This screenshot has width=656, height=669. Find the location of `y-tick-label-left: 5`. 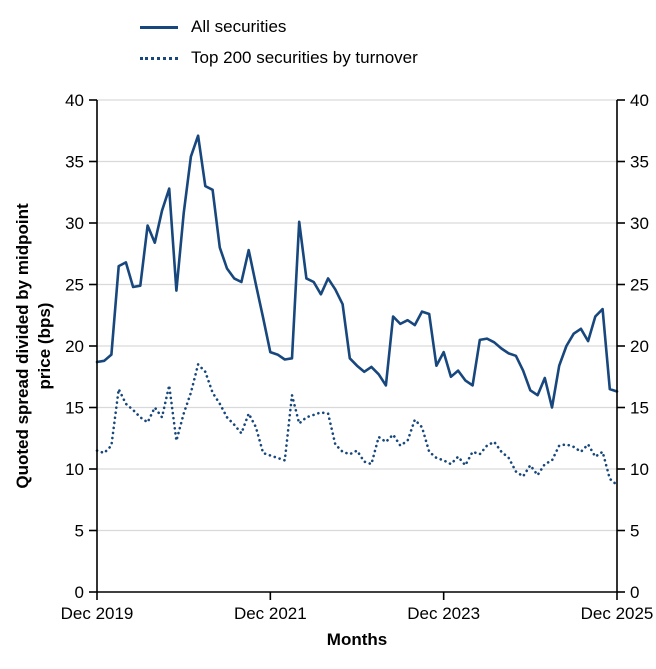

y-tick-label-left: 5 is located at coordinates (79, 531).